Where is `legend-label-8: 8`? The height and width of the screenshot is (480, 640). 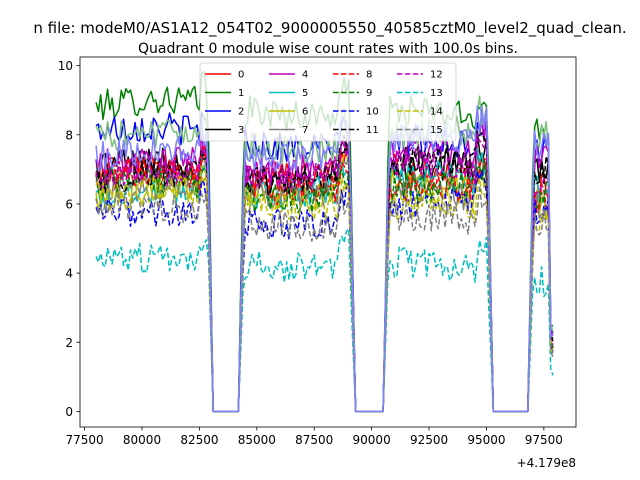 legend-label-8: 8 is located at coordinates (369, 75).